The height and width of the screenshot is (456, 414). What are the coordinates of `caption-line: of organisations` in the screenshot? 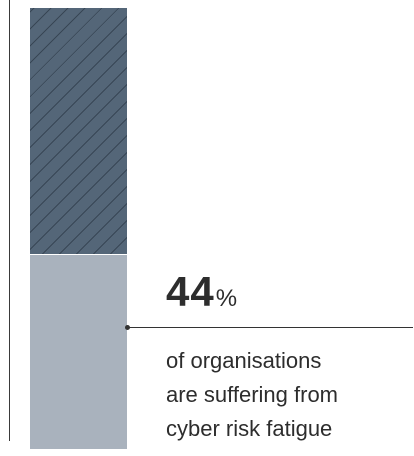 It's located at (244, 360).